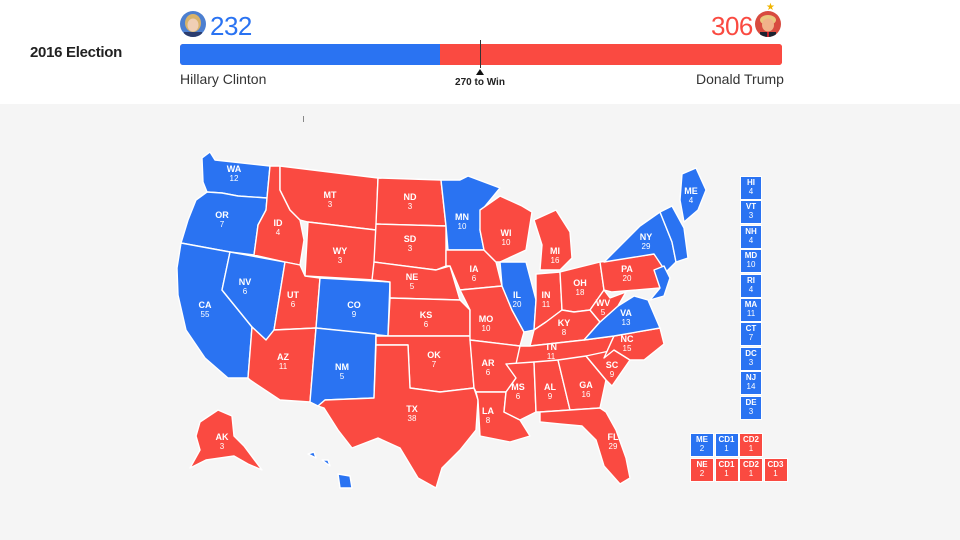 This screenshot has height=540, width=960. Describe the element at coordinates (751, 261) in the screenshot. I see `state-box: MD 10` at that location.